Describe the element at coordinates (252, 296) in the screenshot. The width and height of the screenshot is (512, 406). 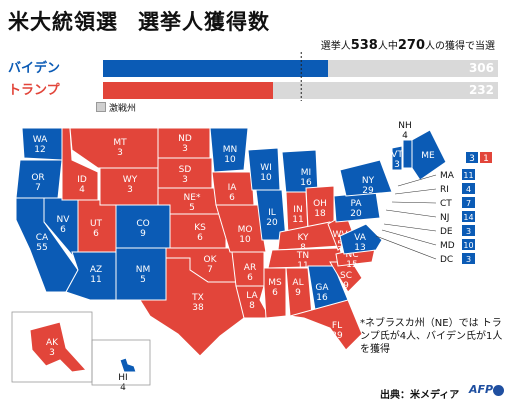
I see `state-label-la: LA` at that location.